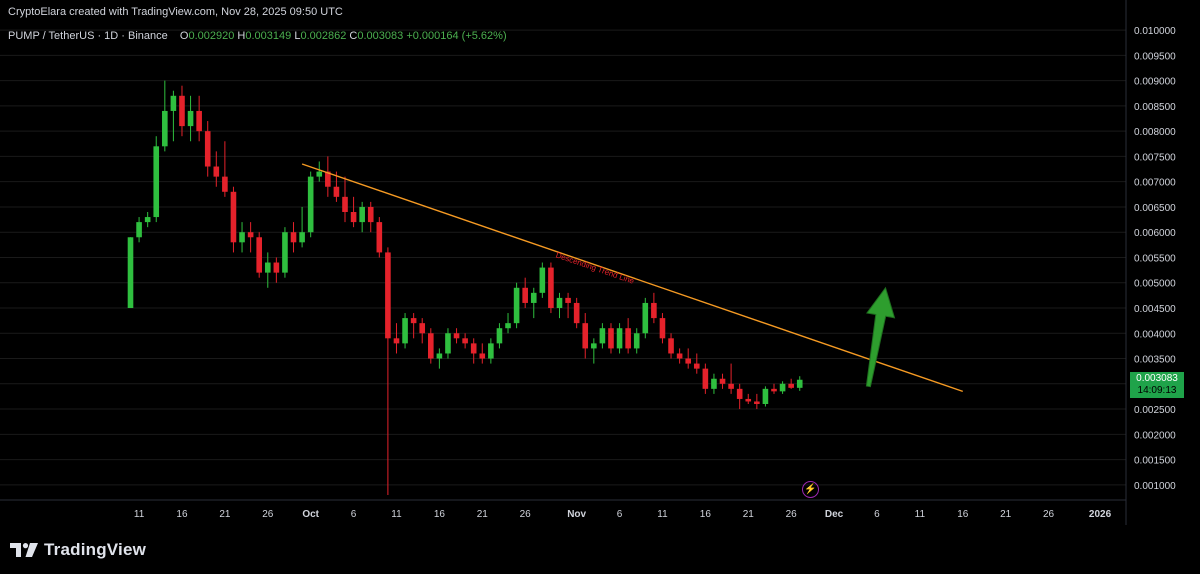 Image resolution: width=1200 pixels, height=574 pixels. Describe the element at coordinates (834, 514) in the screenshot. I see `time-tick-label: Dec` at that location.